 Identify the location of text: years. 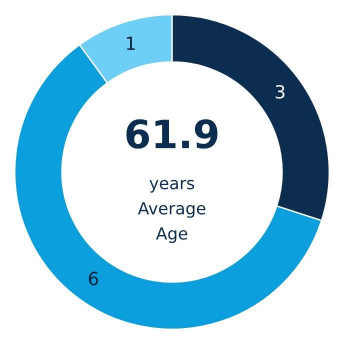
(172, 186).